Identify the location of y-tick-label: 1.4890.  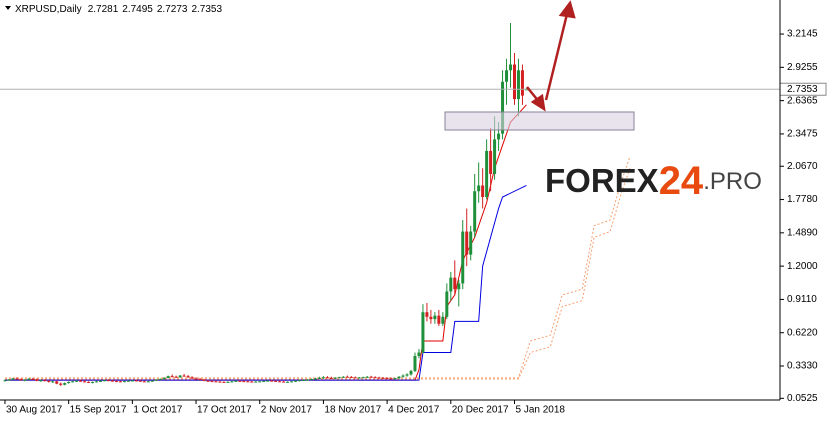
(802, 232).